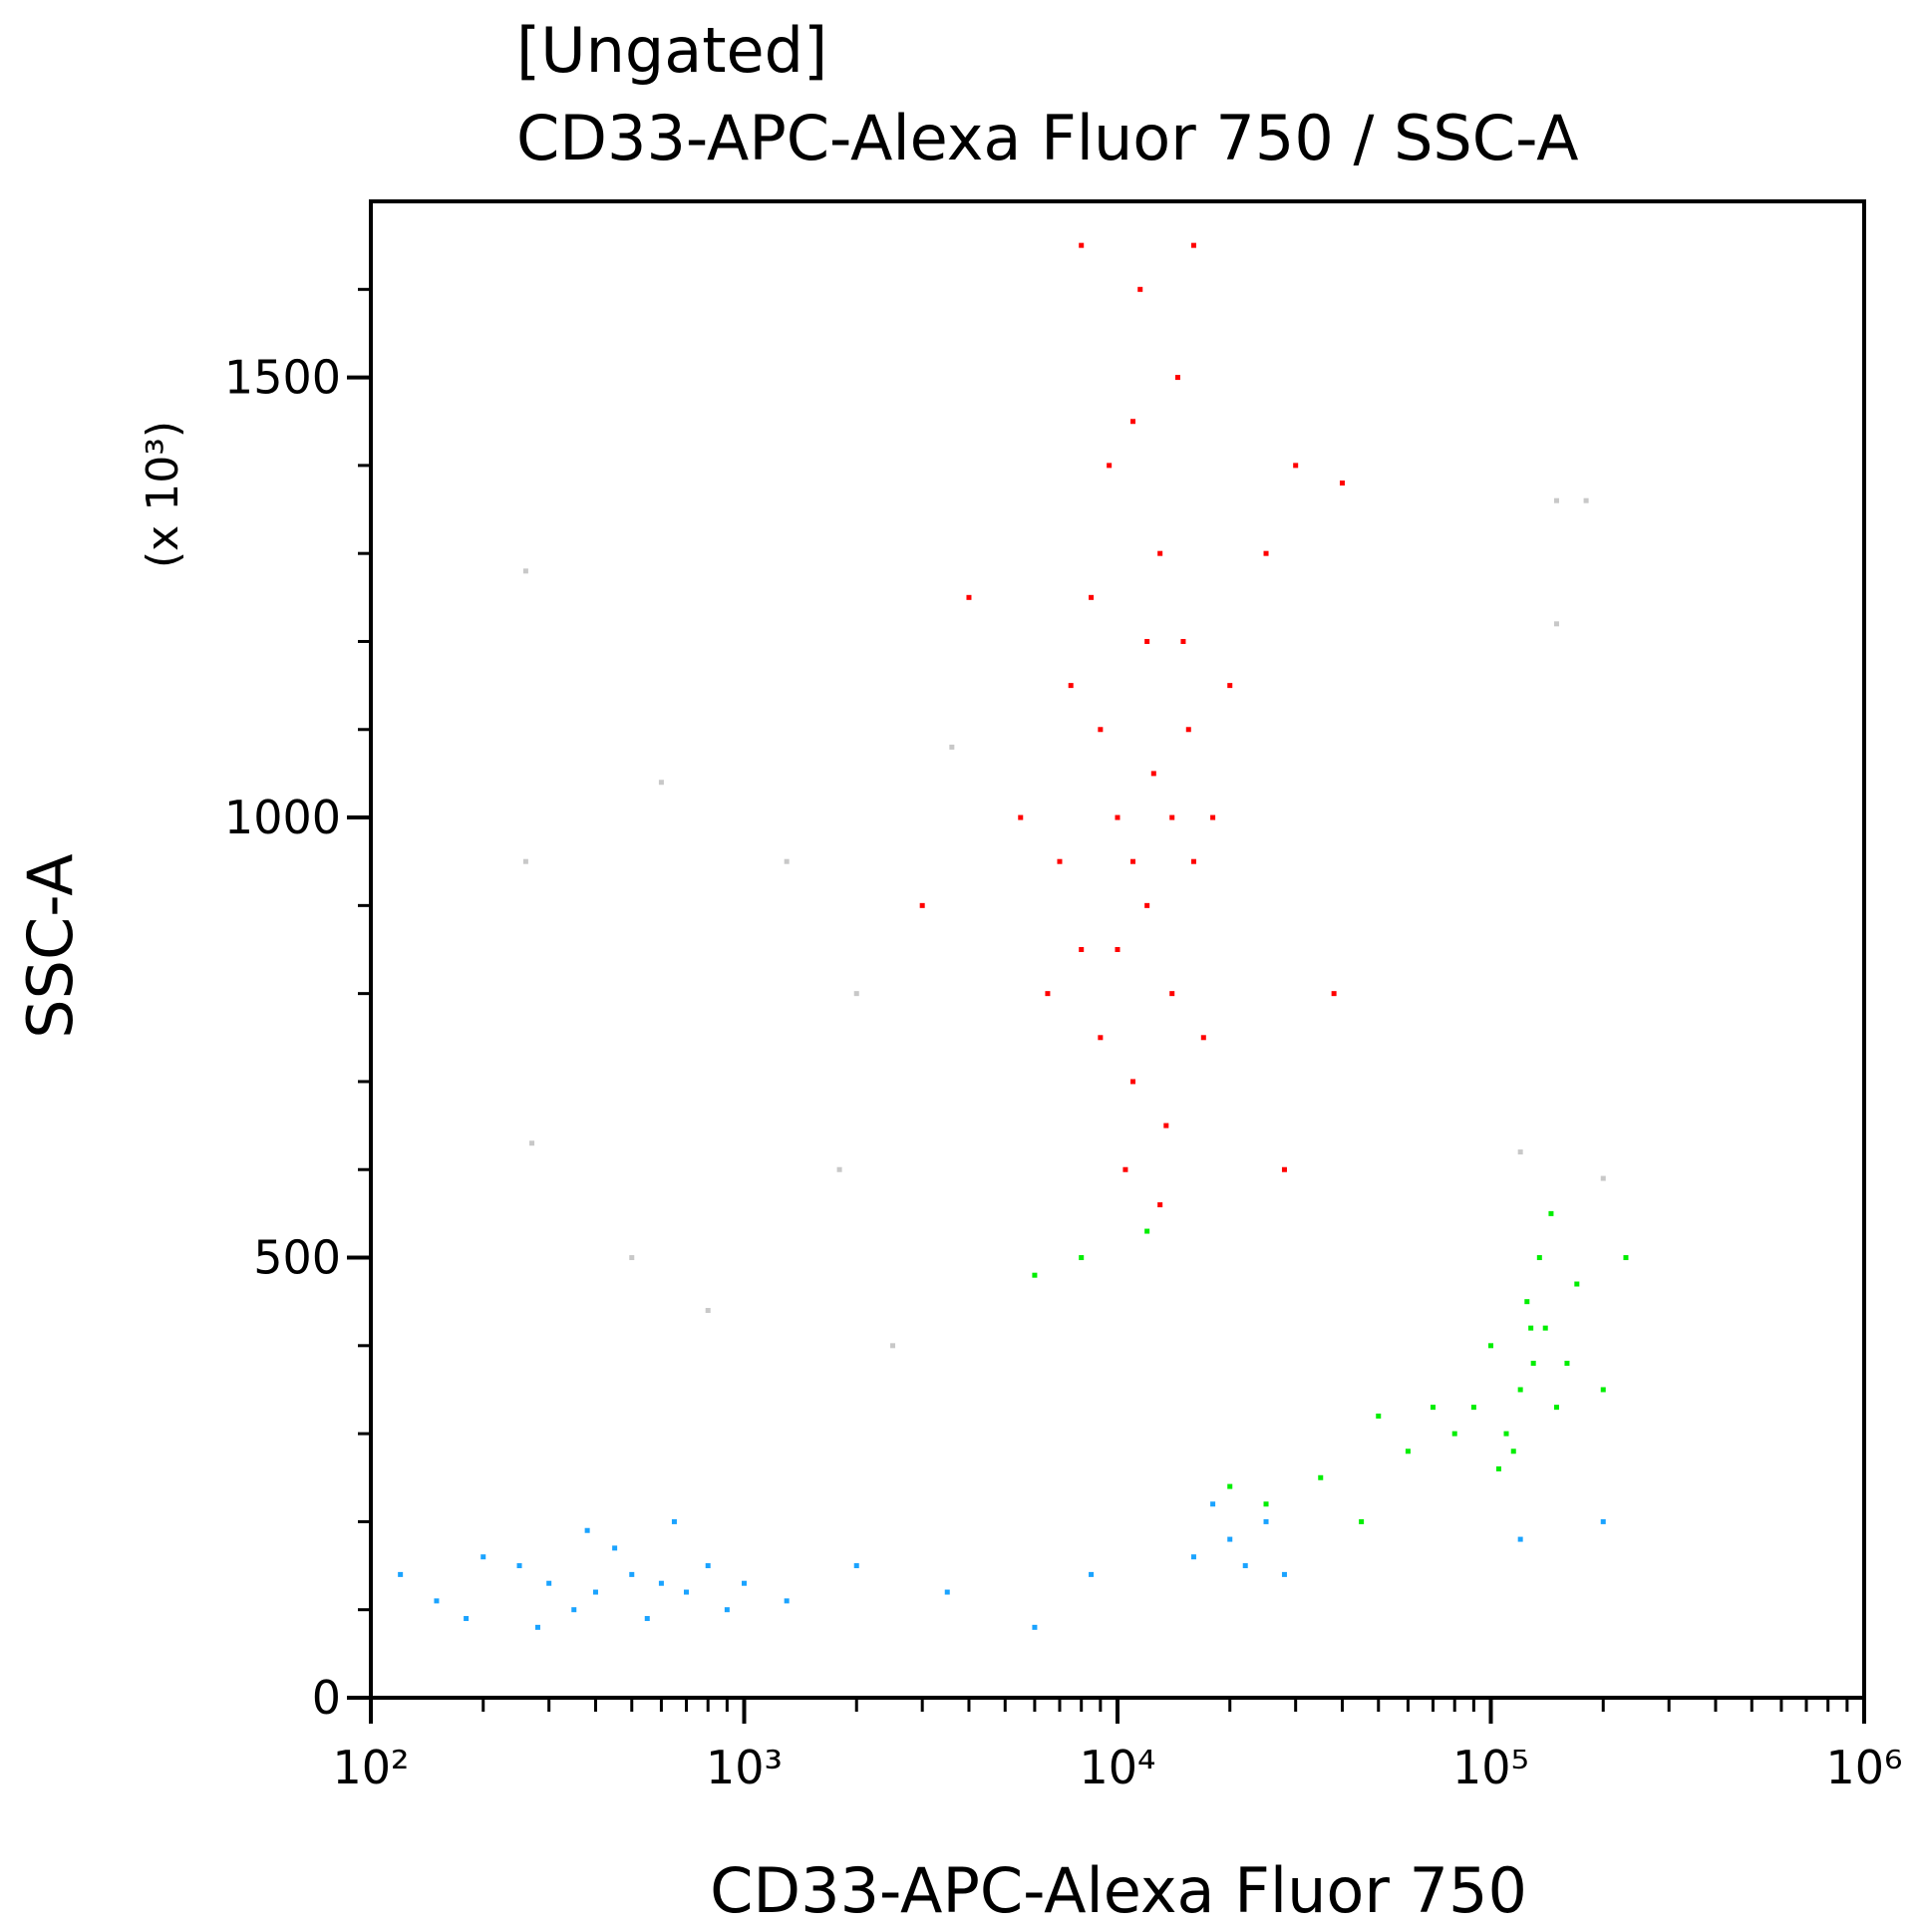 The width and height of the screenshot is (1919, 1932). Describe the element at coordinates (163, 494) in the screenshot. I see `y-scale-note: (x 10³)` at that location.